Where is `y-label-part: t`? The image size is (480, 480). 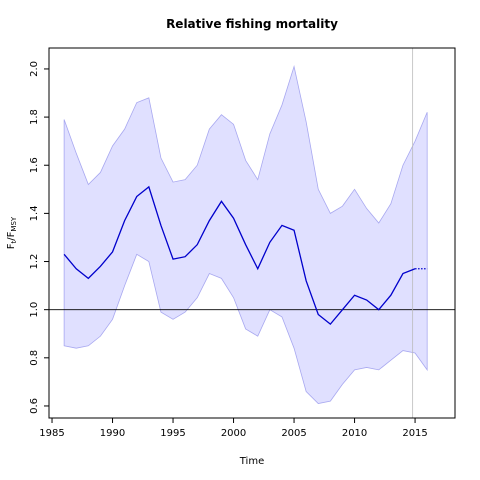 y-label-part: t is located at coordinates (14, 241).